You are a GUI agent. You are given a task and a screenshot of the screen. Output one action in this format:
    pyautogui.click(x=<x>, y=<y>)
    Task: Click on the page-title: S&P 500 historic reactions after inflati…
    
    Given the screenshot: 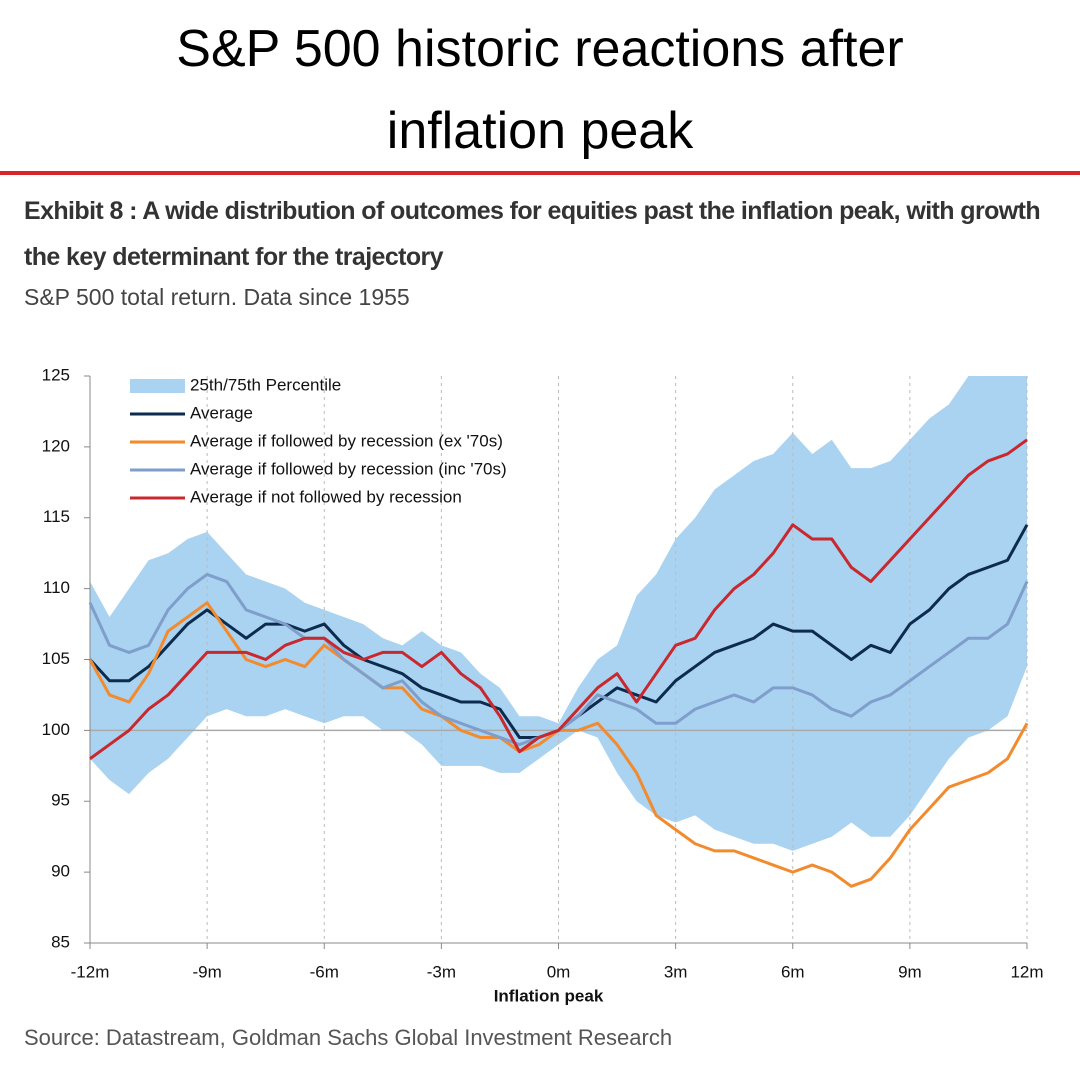 What is the action you would take?
    pyautogui.click(x=540, y=90)
    